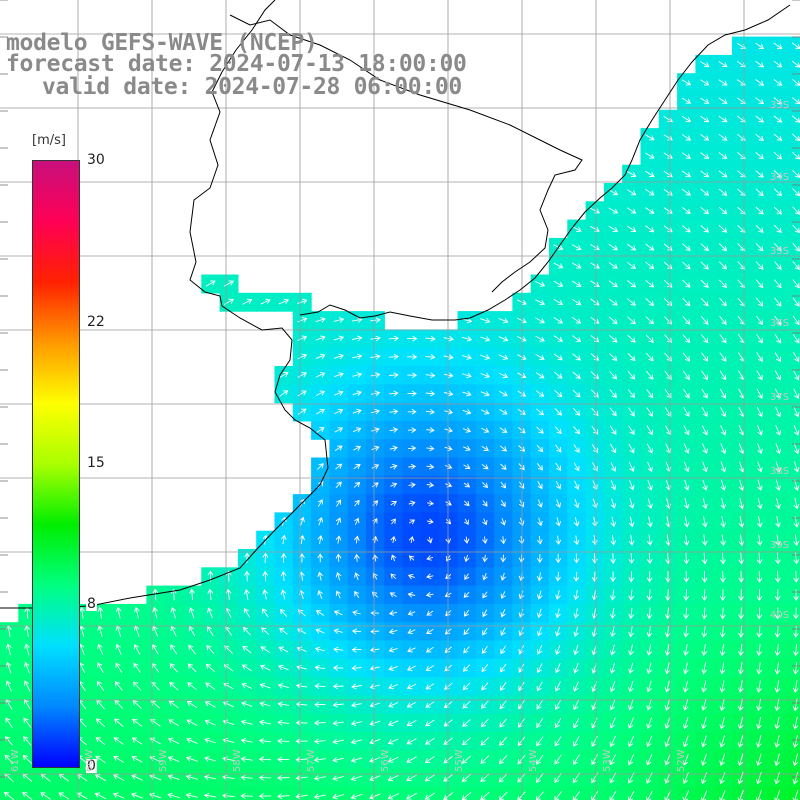  I want to click on latitude-label: 38S, so click(780, 471).